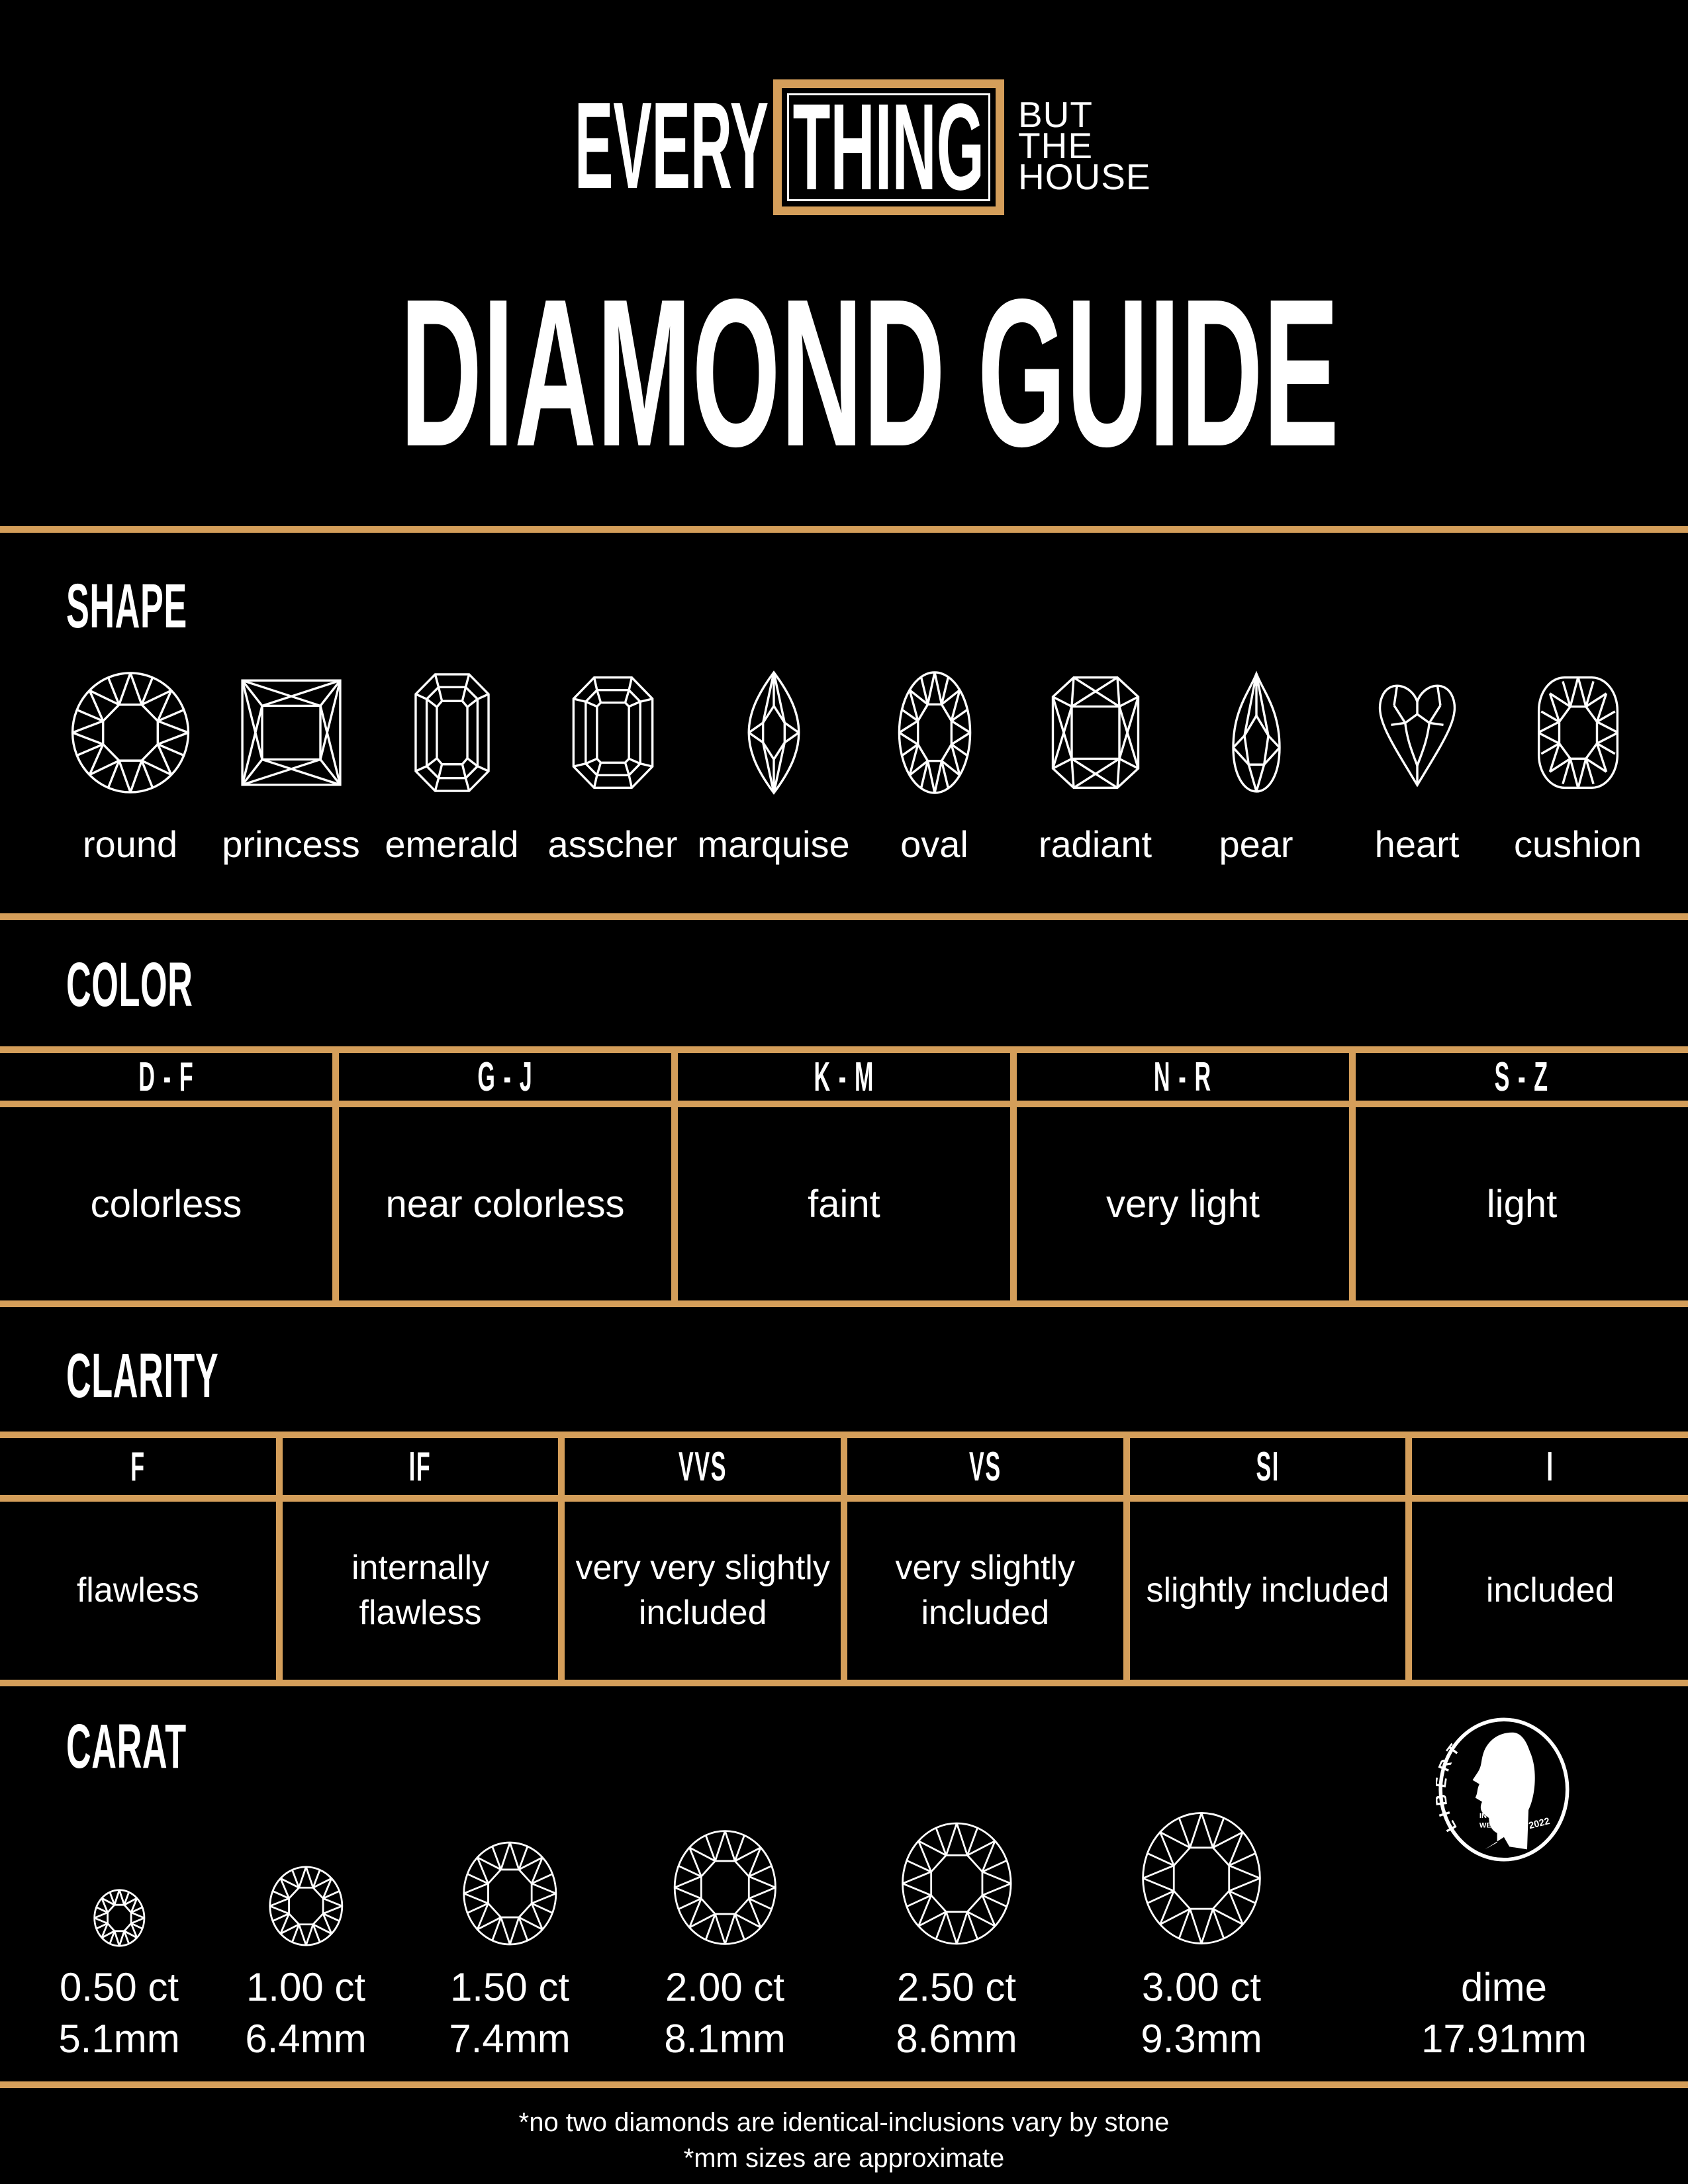  What do you see at coordinates (699, 1467) in the screenshot?
I see `clarity-grade-cell: VVS` at bounding box center [699, 1467].